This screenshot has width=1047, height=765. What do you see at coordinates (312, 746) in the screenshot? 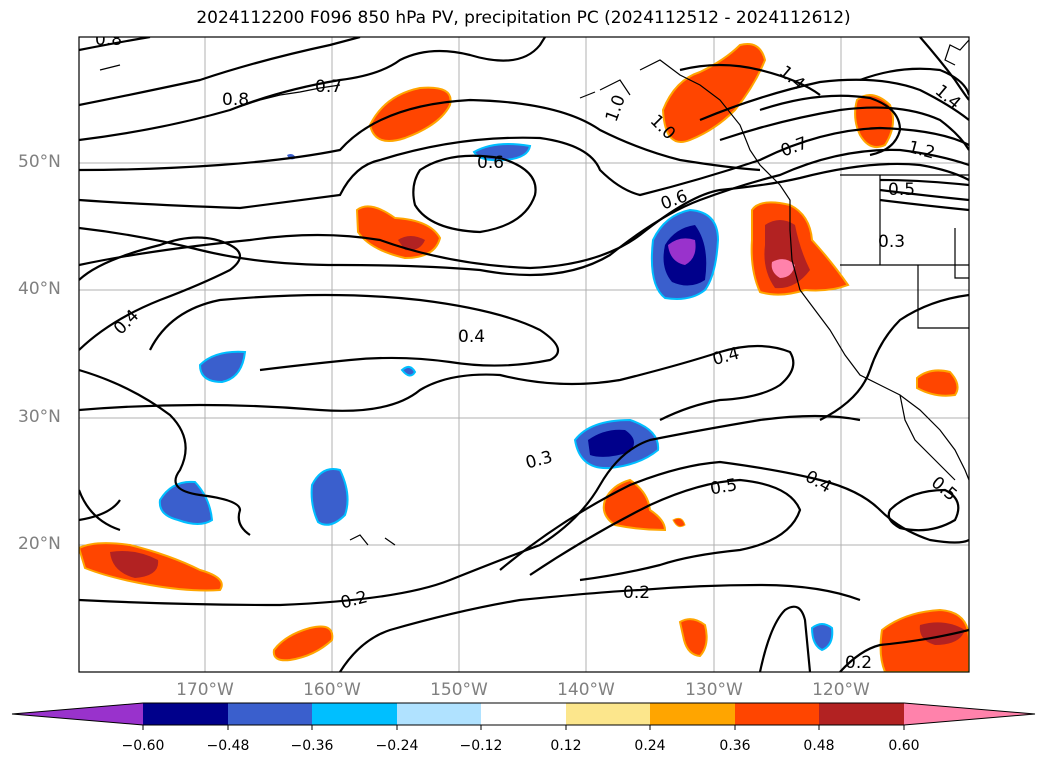
I see `colorbar-tick-label: −0.36` at bounding box center [312, 746].